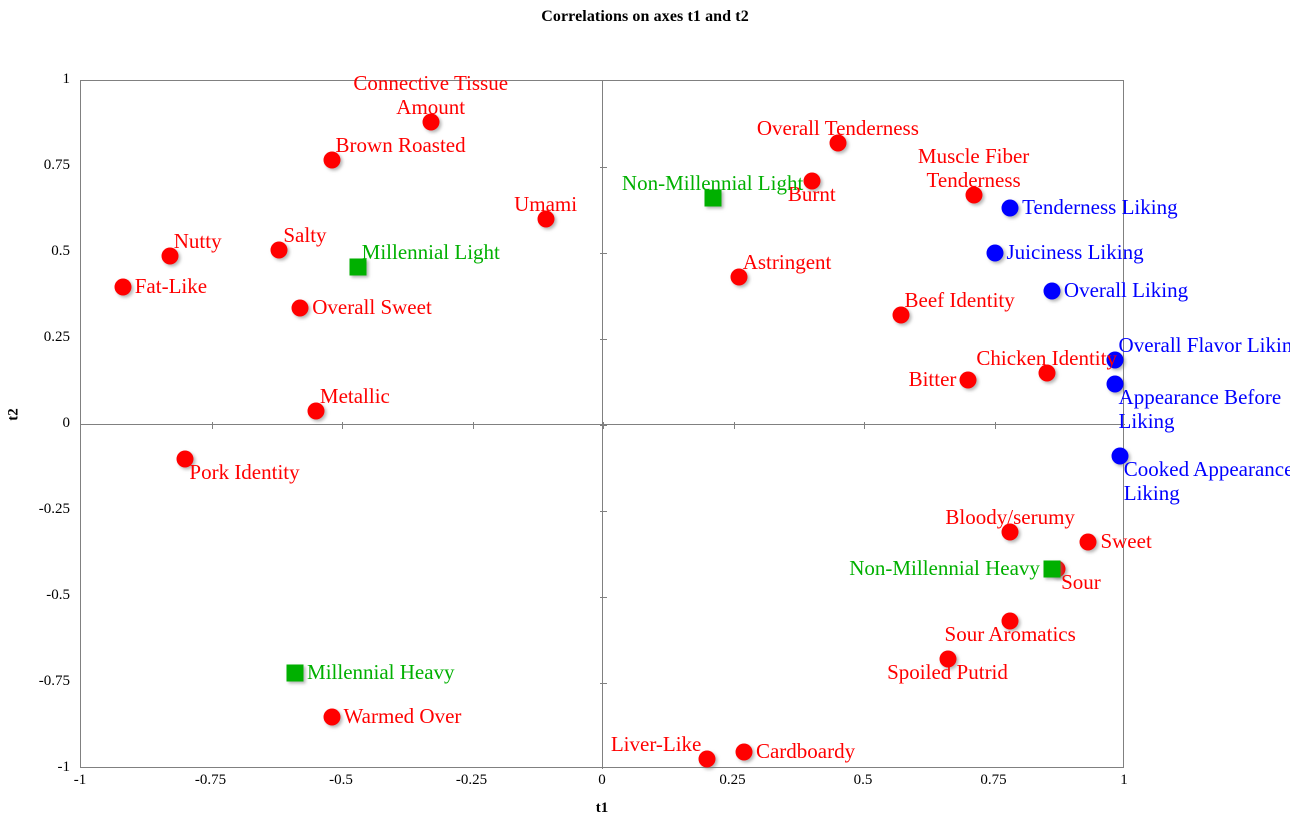  Describe the element at coordinates (381, 671) in the screenshot. I see `data-point-label: Millennial Heavy` at that location.